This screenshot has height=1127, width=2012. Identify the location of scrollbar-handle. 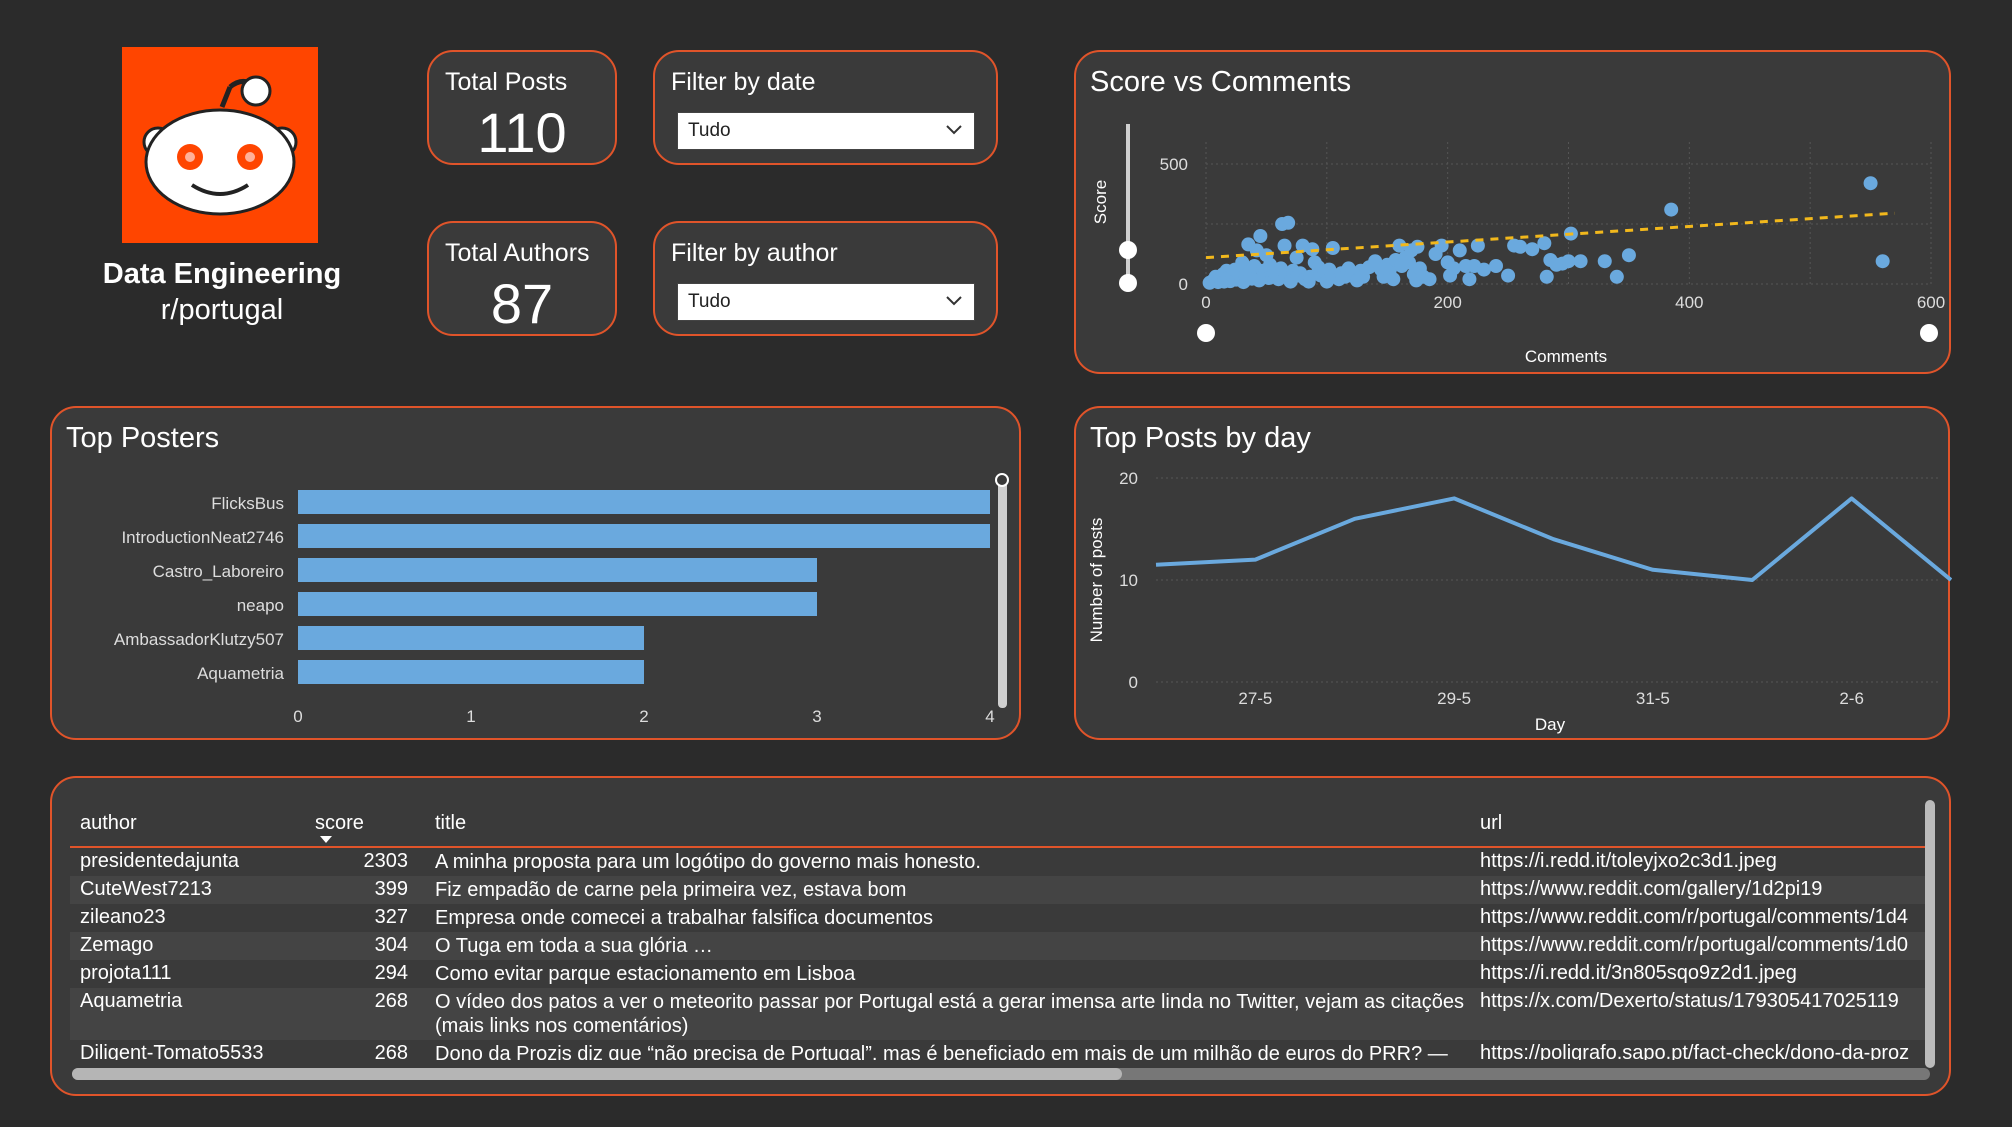
(1002, 480).